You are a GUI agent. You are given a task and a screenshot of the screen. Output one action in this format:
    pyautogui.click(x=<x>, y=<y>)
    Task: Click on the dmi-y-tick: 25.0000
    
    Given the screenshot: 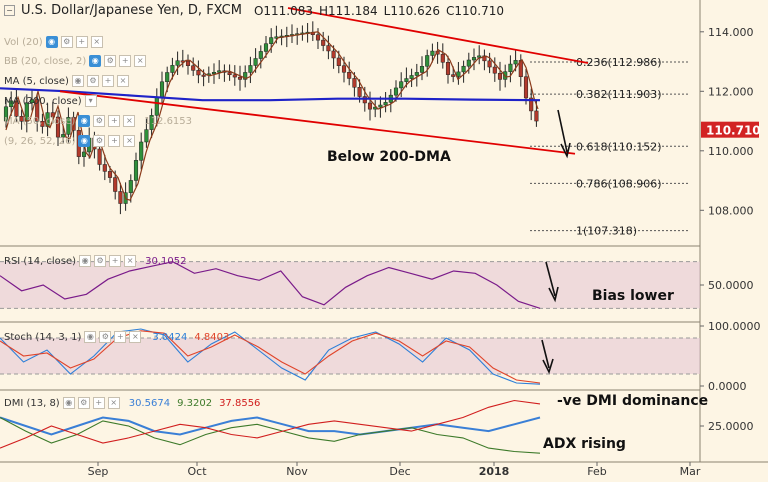 What is the action you would take?
    pyautogui.click(x=731, y=426)
    